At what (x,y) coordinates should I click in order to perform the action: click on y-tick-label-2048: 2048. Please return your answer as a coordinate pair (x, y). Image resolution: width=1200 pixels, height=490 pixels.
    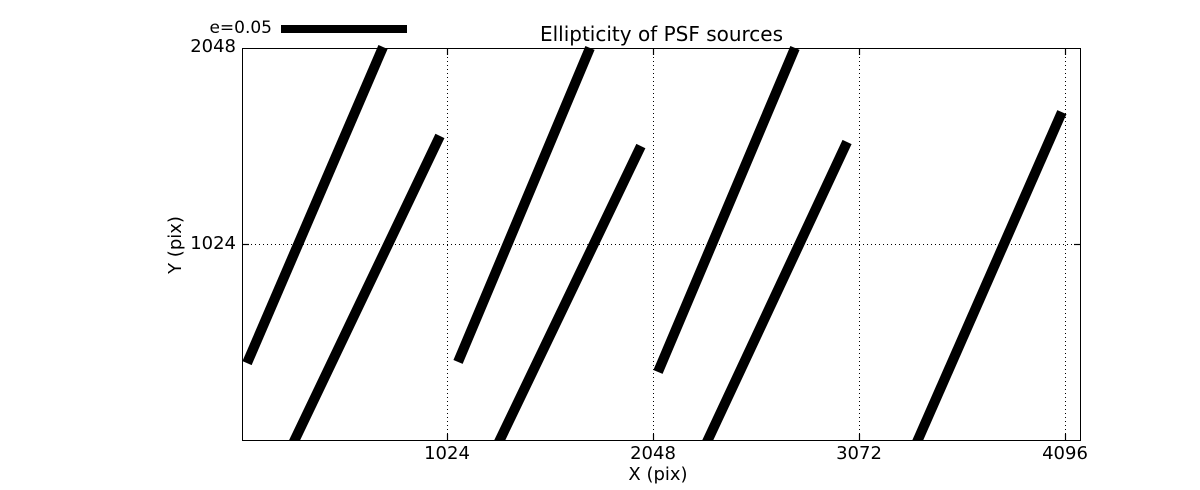
    Looking at the image, I should click on (213, 46).